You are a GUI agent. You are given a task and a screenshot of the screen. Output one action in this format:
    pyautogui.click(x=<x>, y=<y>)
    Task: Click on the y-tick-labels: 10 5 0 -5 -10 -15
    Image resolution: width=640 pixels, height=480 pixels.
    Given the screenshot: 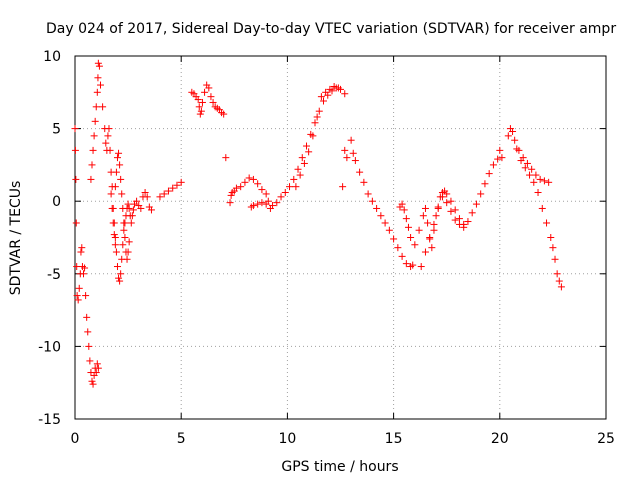 What is the action you would take?
    pyautogui.click(x=49, y=238)
    